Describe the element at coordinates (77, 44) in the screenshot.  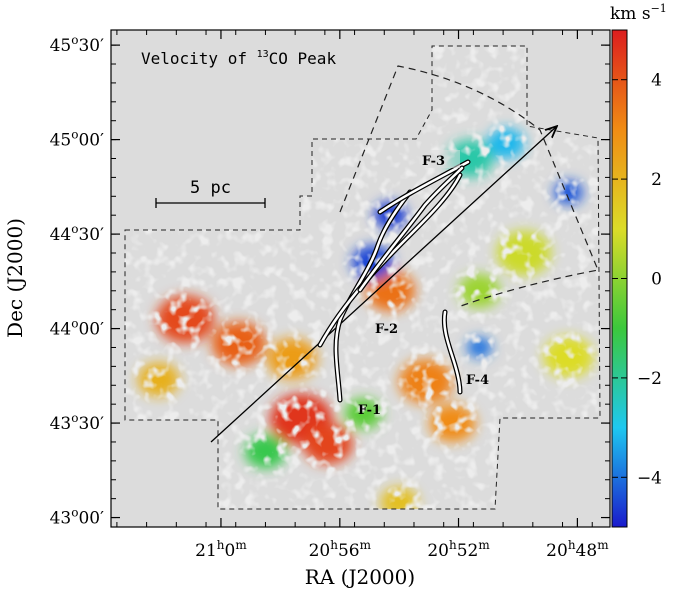
I see `y-tick-label-0: 45o30′` at that location.